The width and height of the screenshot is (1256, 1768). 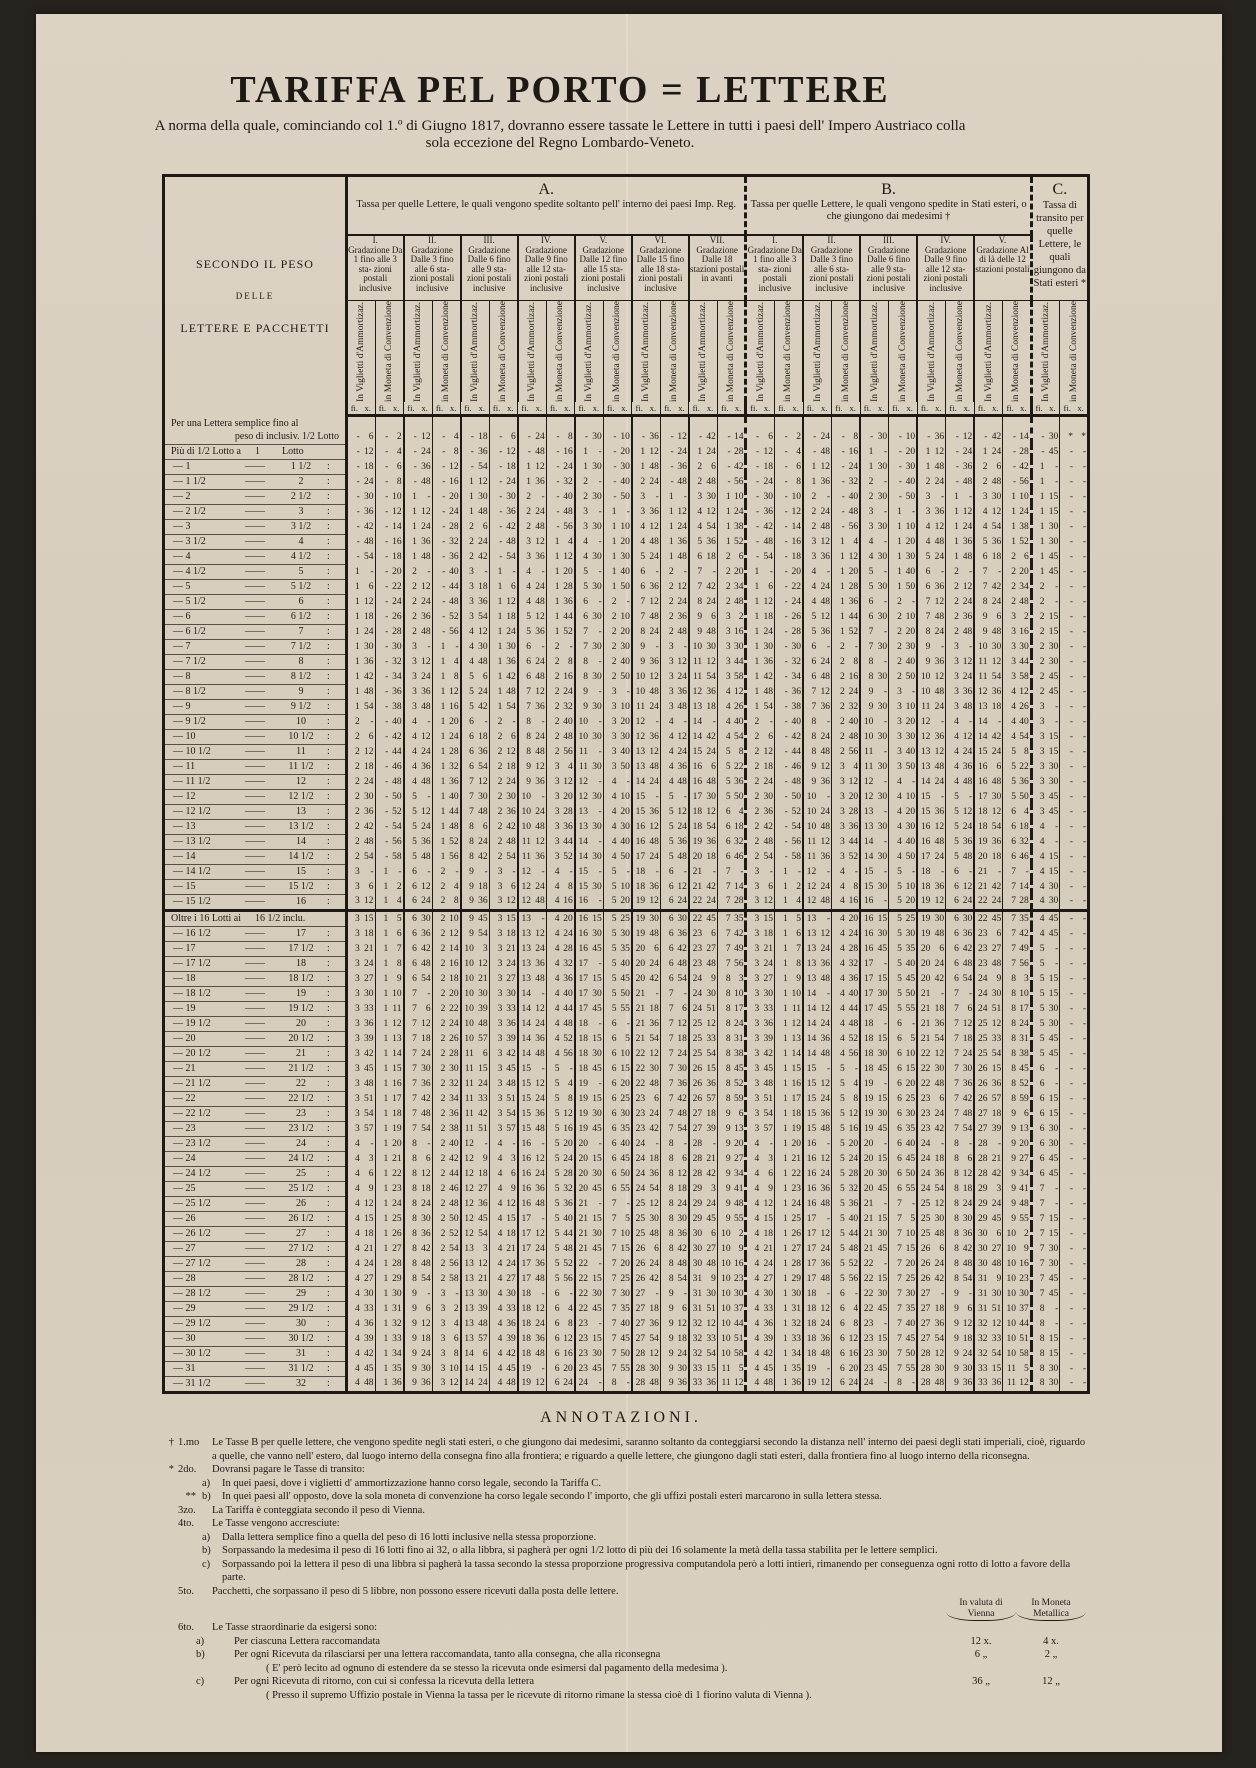 What do you see at coordinates (996, 1338) in the screenshot?
I see `cell-kreuzer: 33` at bounding box center [996, 1338].